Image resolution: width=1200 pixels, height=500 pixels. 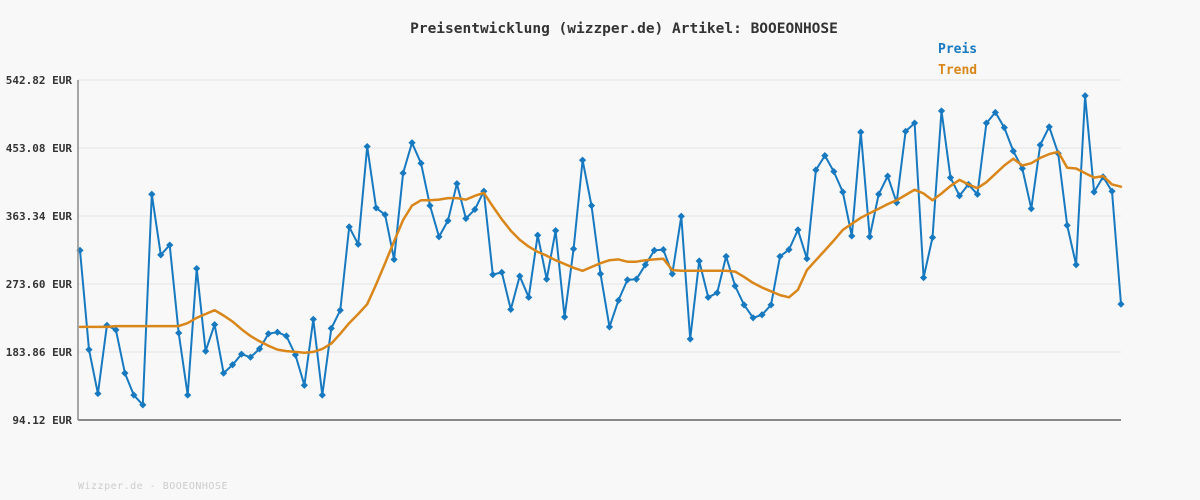 I want to click on y-tick-label: 273.60 EUR, so click(x=39, y=284).